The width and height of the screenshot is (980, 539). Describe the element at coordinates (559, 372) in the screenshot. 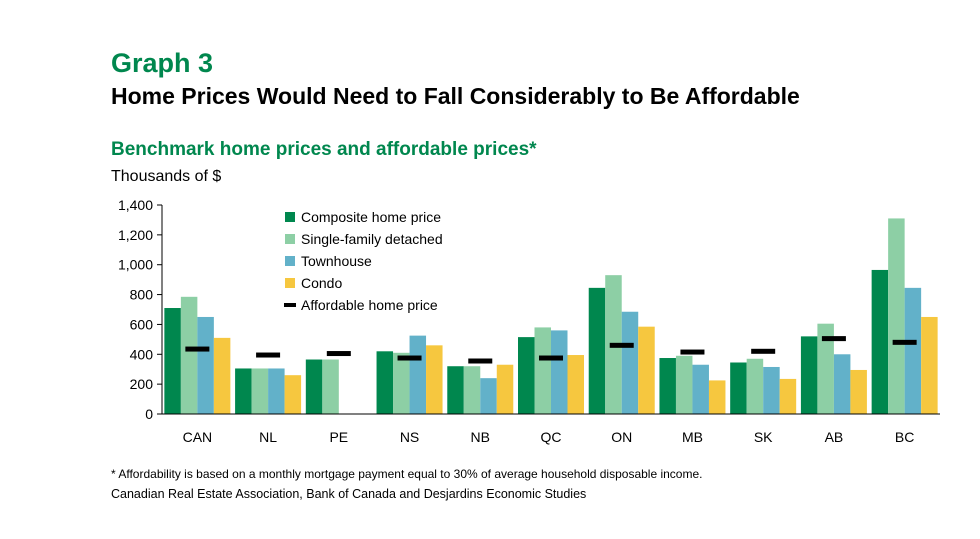

I see `bar-townhouse-qc` at that location.